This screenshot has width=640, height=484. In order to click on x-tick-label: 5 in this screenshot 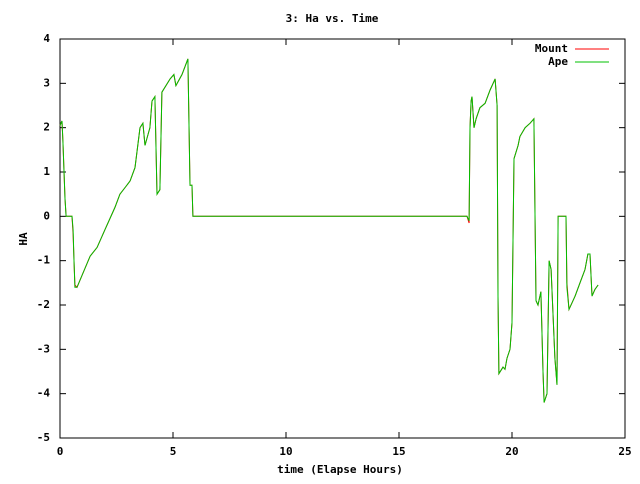, I will do `click(173, 451)`.